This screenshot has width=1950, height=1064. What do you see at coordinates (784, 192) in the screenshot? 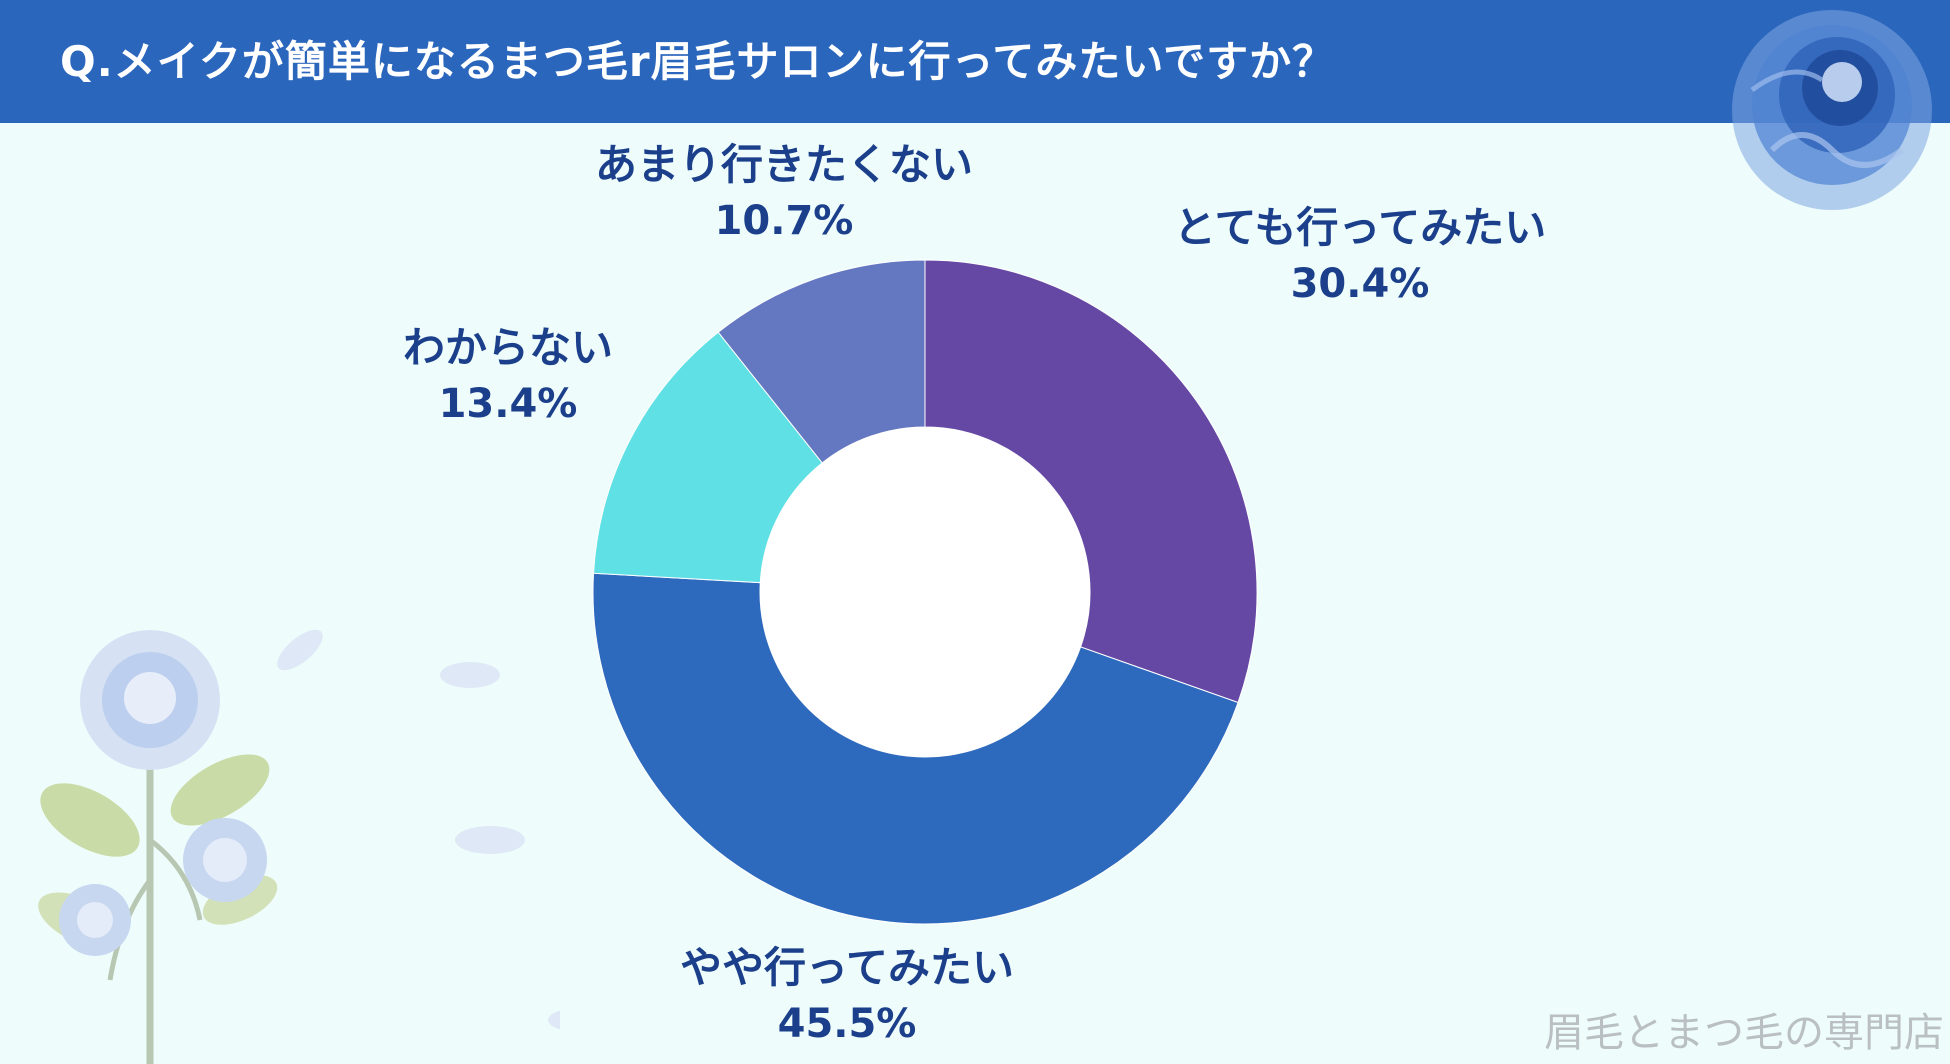
I see `label-not-want: あまり行きたくない 10.7%` at bounding box center [784, 192].